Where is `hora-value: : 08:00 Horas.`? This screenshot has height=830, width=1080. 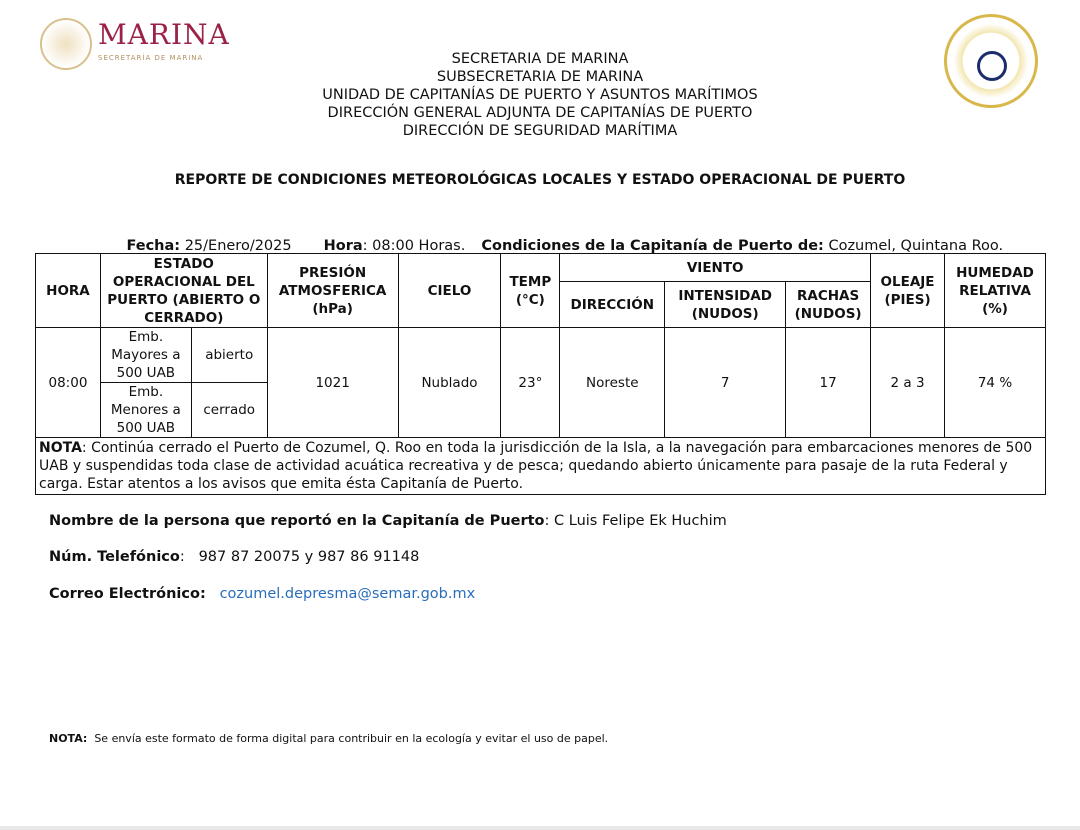 hora-value: : 08:00 Horas. is located at coordinates (414, 246).